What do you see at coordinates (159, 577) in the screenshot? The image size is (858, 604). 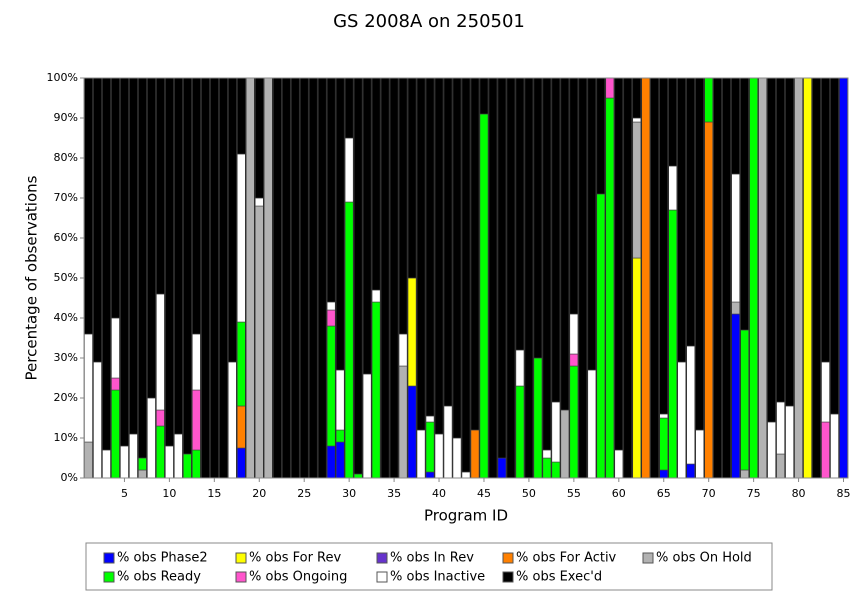 I see `legend-label: % obs Ready` at bounding box center [159, 577].